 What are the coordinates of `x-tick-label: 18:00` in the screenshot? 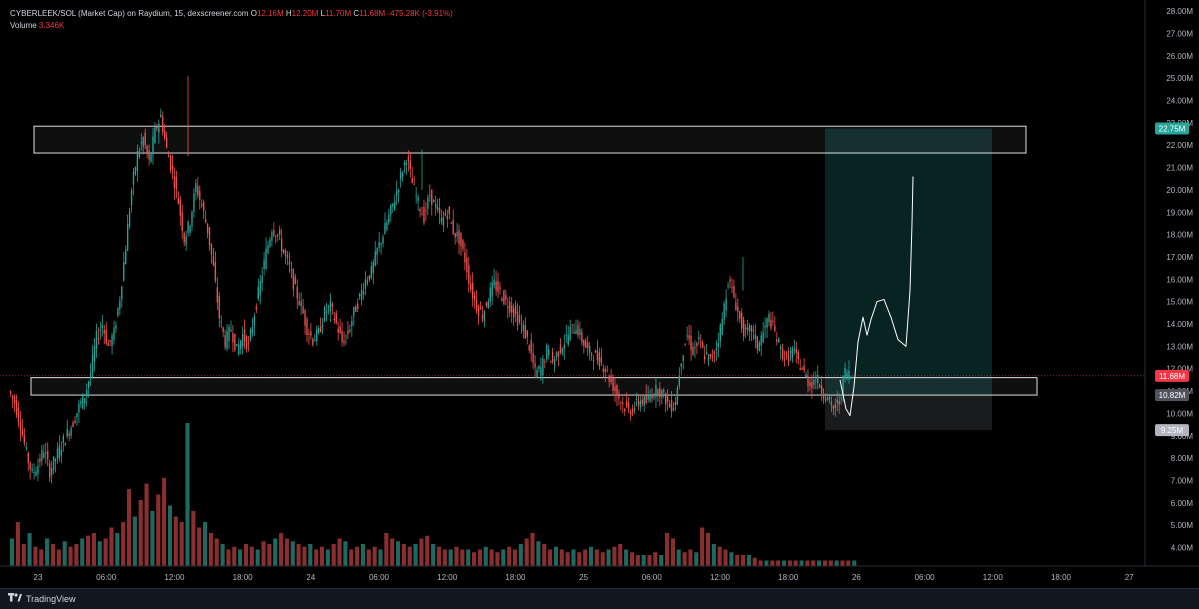 It's located at (515, 577).